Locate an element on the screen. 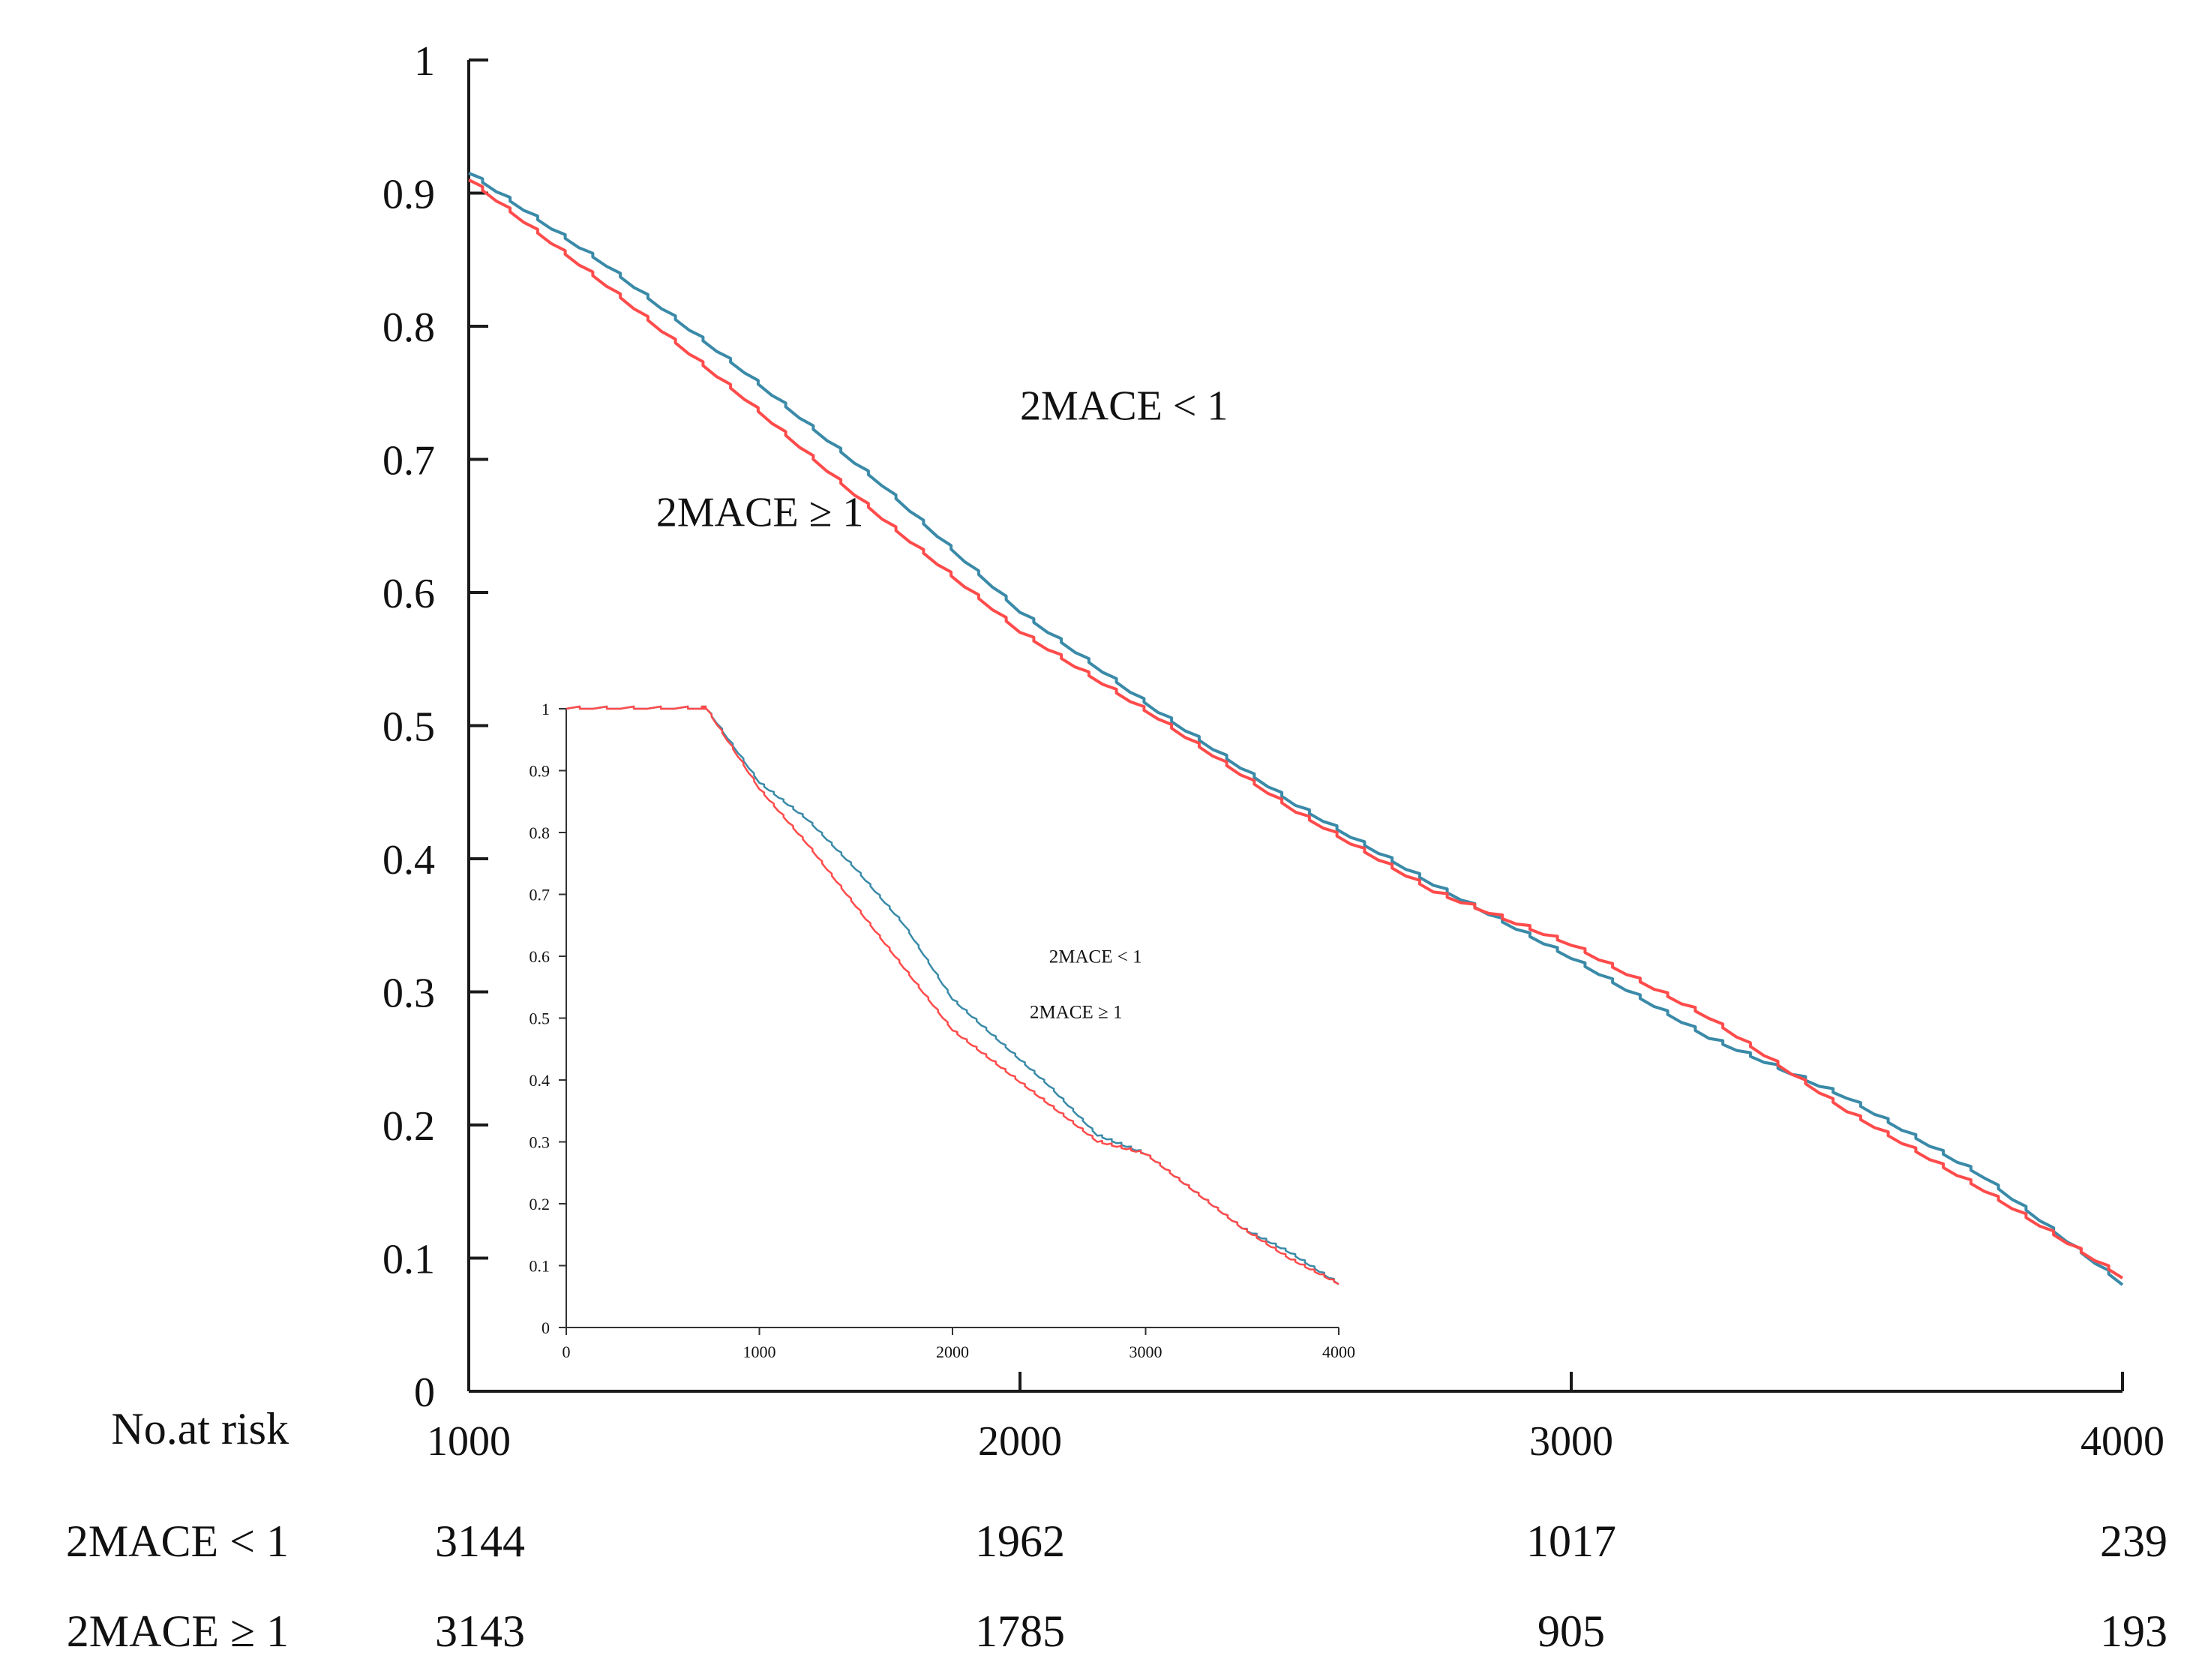 The width and height of the screenshot is (2190, 1680). risk-value-cell: 193 is located at coordinates (2134, 1631).